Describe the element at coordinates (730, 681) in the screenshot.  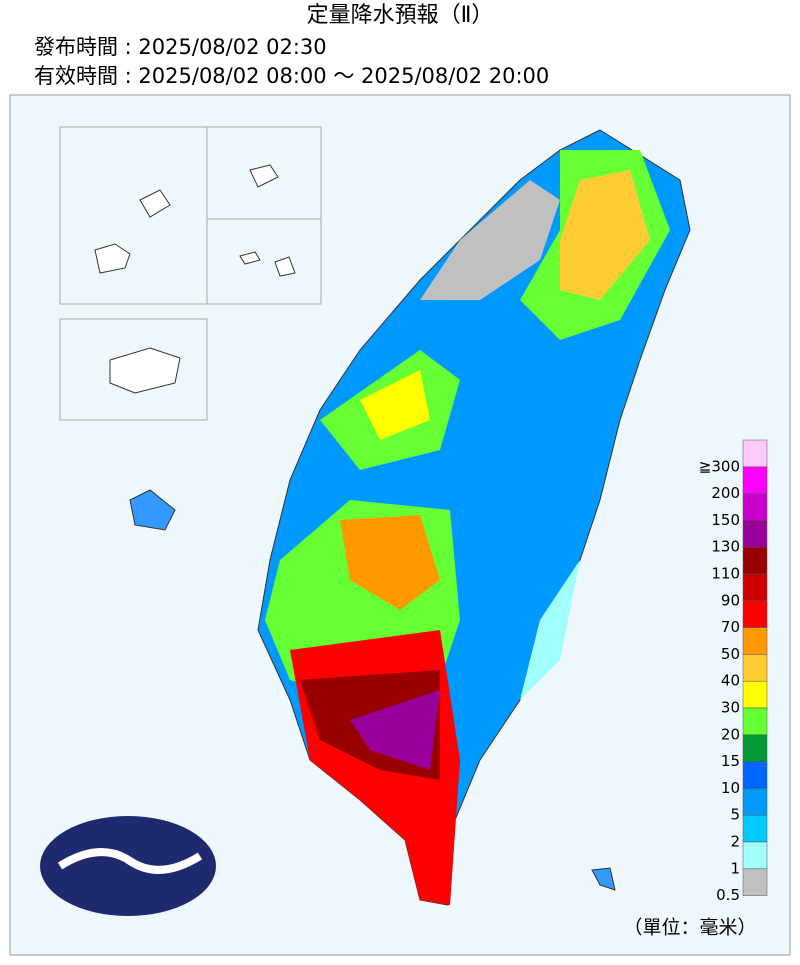
I see `legend-label: 40` at that location.